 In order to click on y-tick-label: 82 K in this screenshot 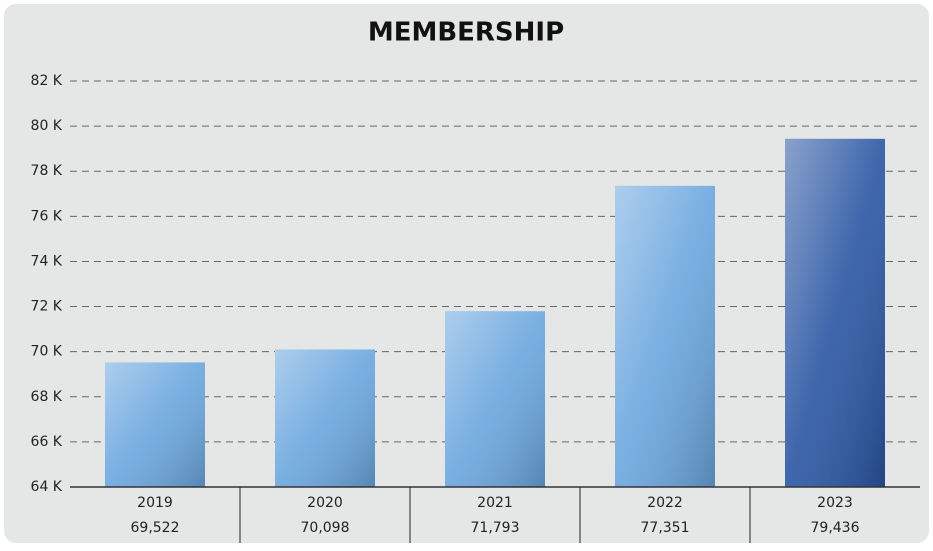, I will do `click(47, 81)`.